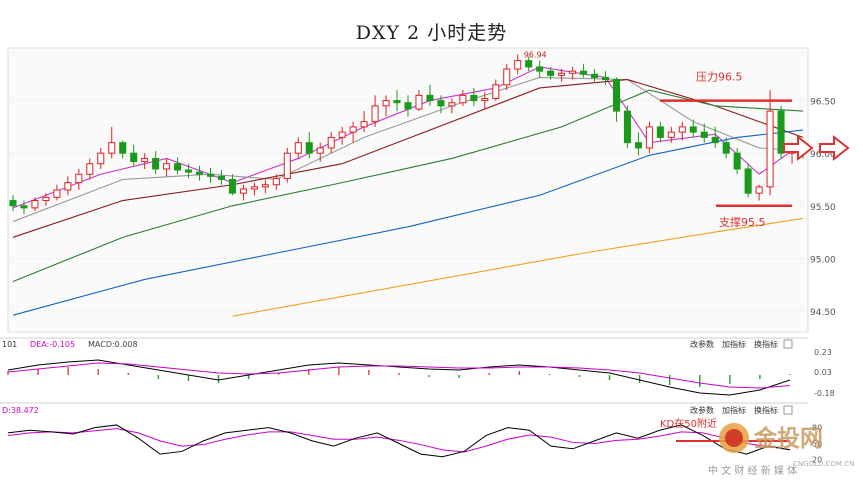 Image resolution: width=863 pixels, height=488 pixels. I want to click on price-tick-label: 96.50, so click(823, 103).